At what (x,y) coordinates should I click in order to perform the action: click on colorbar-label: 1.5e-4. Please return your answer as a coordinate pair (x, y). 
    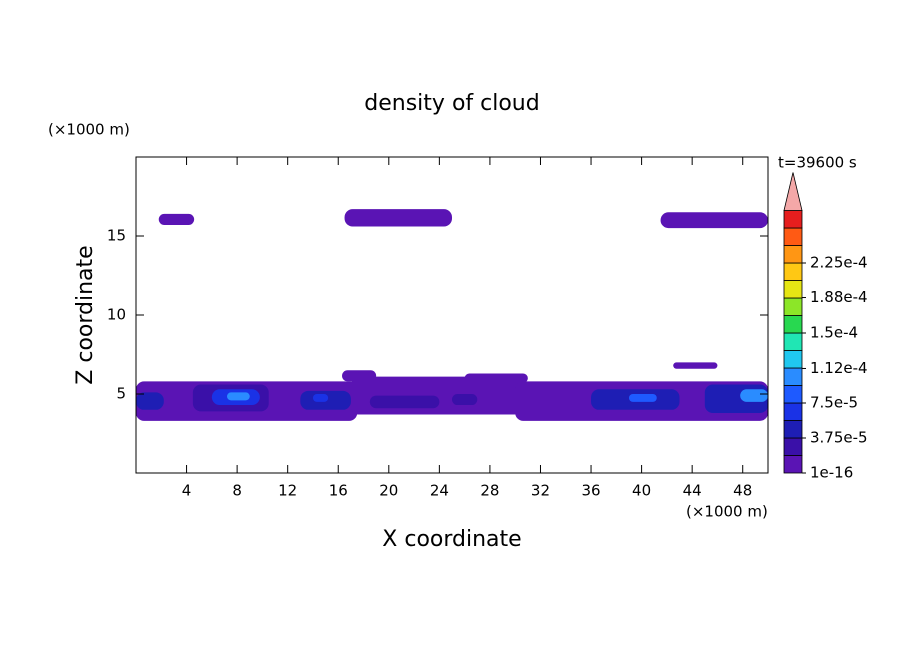
    Looking at the image, I should click on (834, 333).